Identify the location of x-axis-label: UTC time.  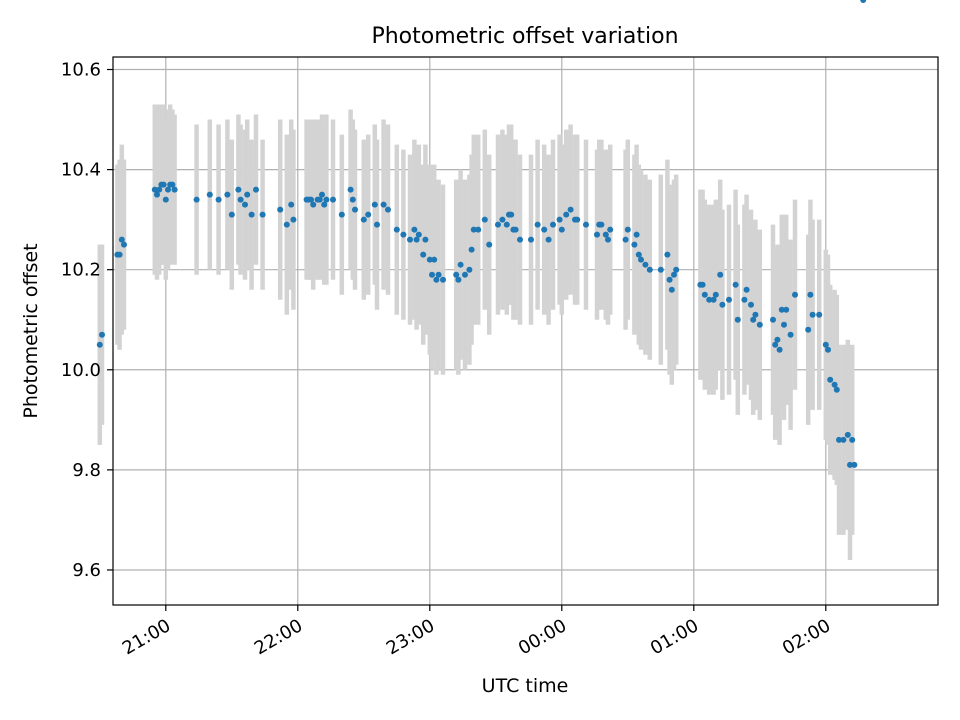
(525, 686).